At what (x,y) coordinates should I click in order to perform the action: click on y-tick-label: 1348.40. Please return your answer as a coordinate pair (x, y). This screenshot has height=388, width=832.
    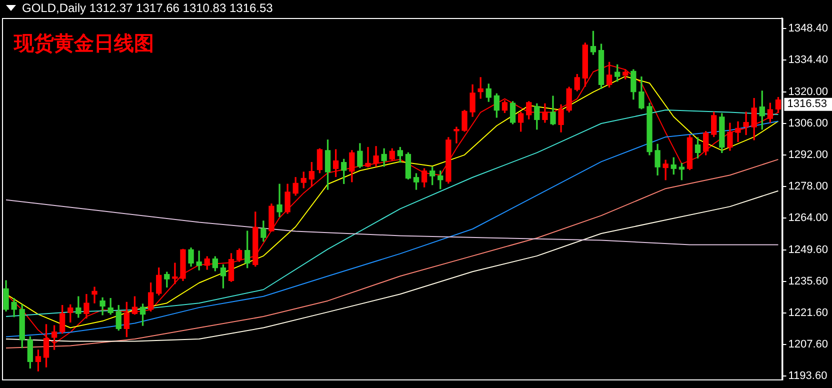
    Looking at the image, I should click on (808, 28).